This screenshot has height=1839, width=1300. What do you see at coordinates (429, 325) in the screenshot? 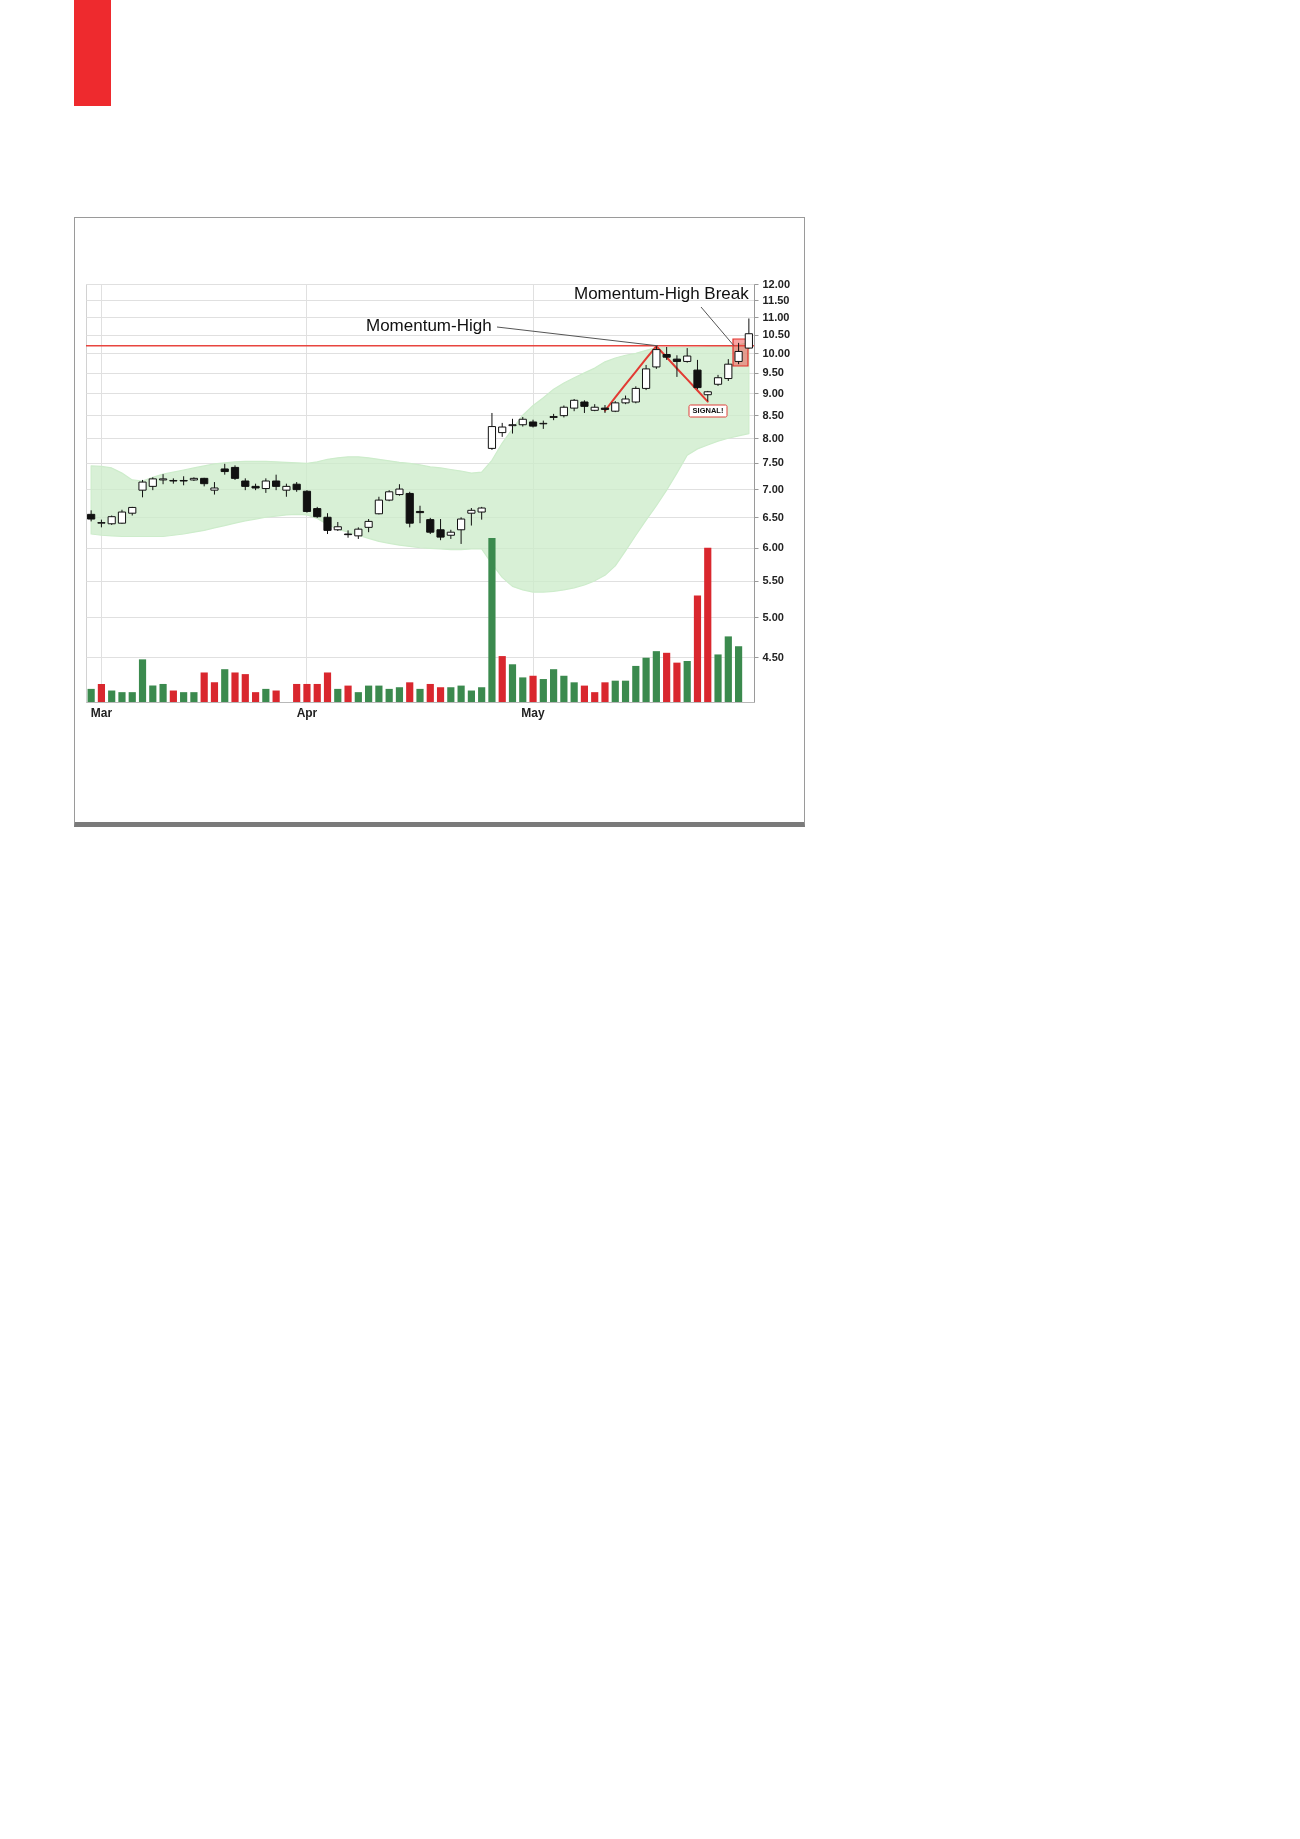
I see `annotation: Momentum-High` at bounding box center [429, 325].